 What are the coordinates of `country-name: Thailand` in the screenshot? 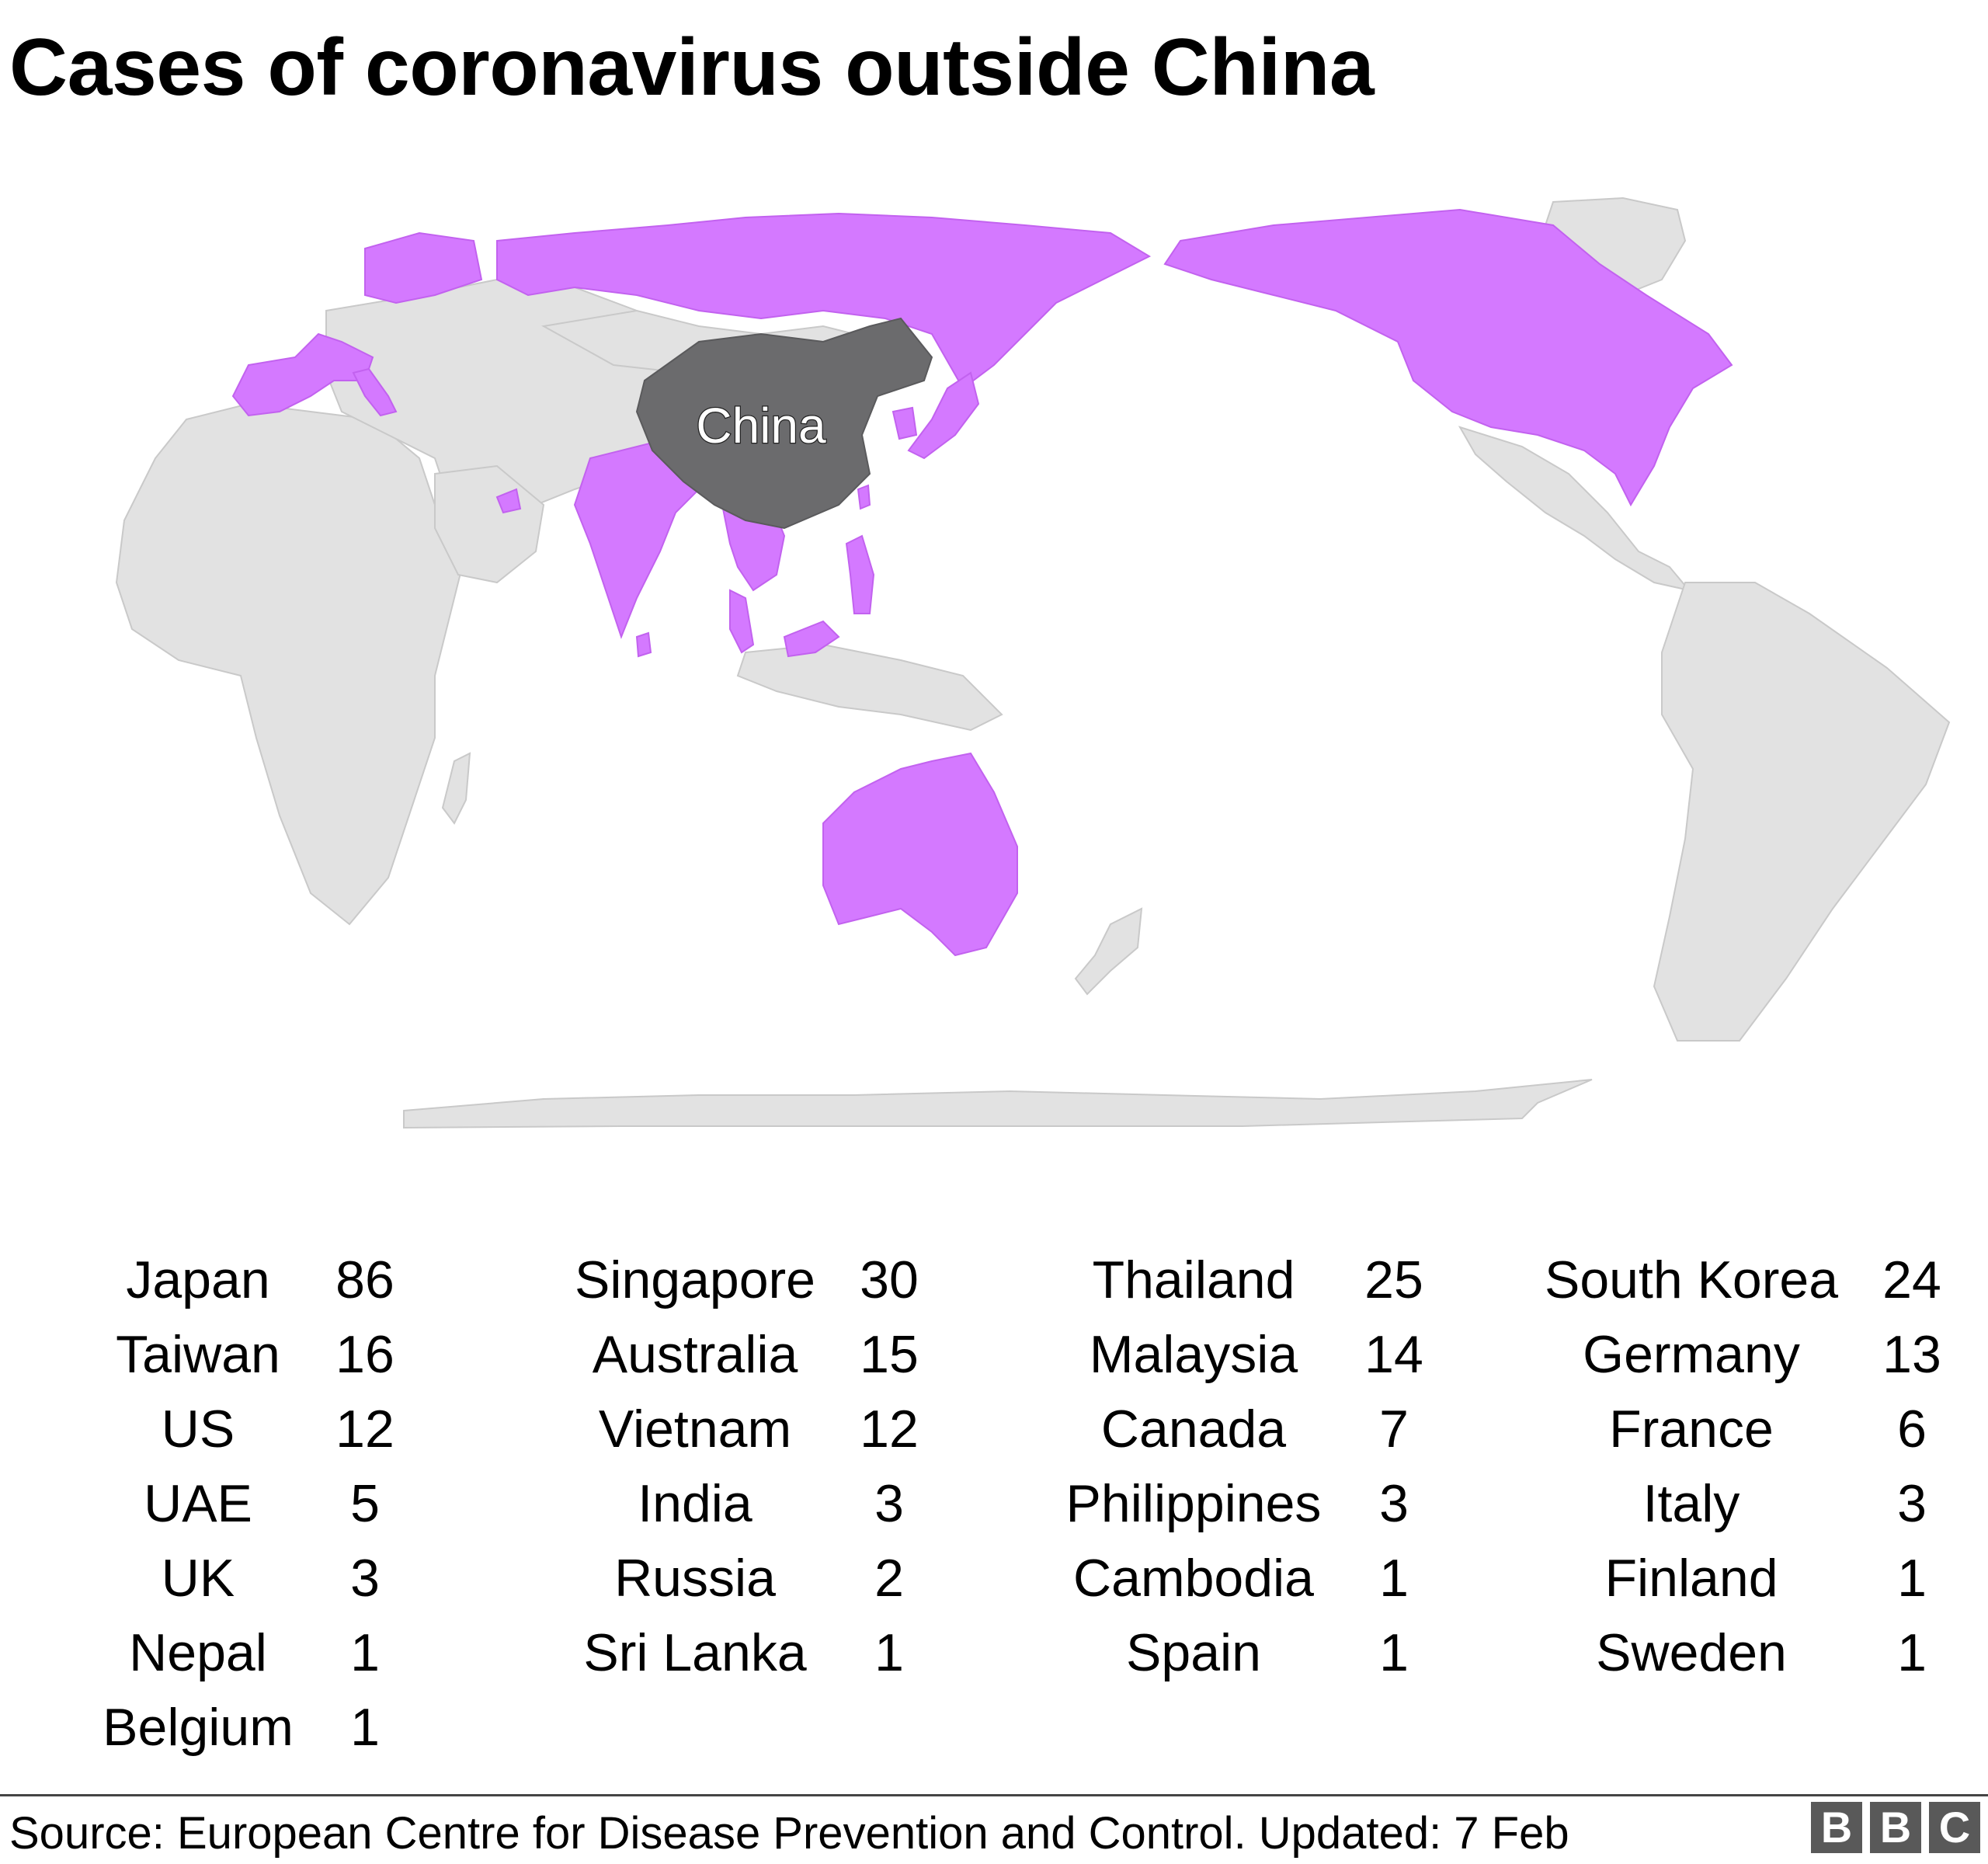 It's located at (1193, 1279).